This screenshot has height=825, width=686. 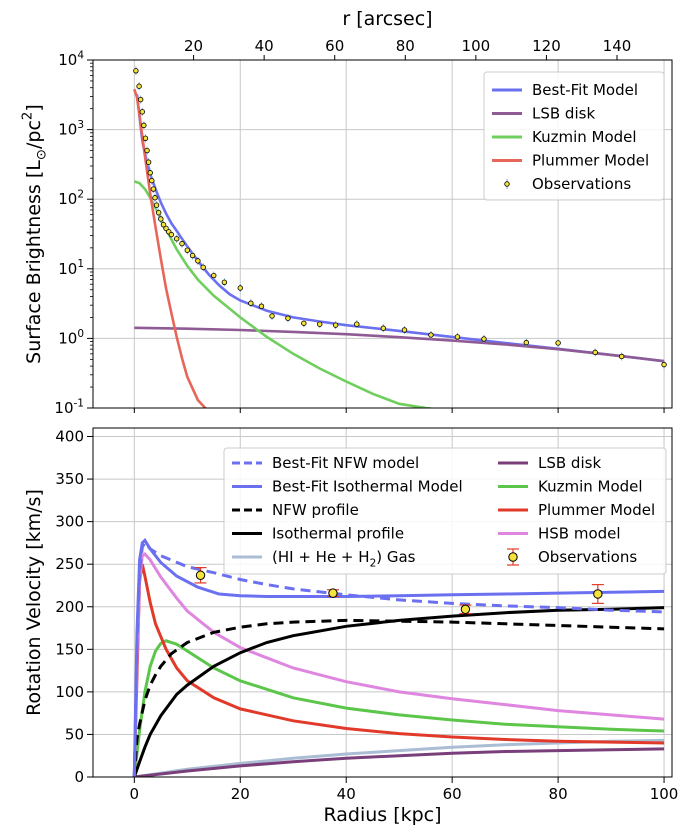 I want to click on top-legend-box, so click(x=574, y=136).